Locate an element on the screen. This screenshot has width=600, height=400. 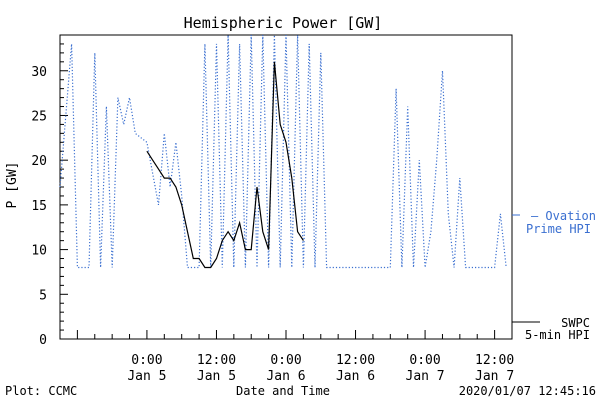
chart-title: Hemispheric Power [GW] is located at coordinates (283, 23).